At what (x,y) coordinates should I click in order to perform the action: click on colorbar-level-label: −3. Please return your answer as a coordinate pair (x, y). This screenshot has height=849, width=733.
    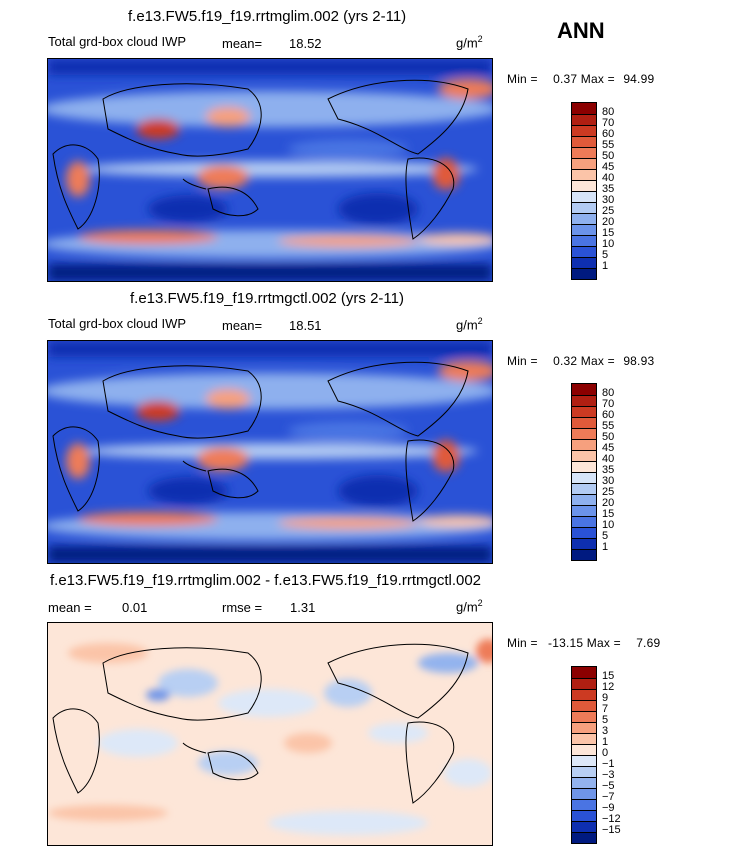
    Looking at the image, I should click on (608, 775).